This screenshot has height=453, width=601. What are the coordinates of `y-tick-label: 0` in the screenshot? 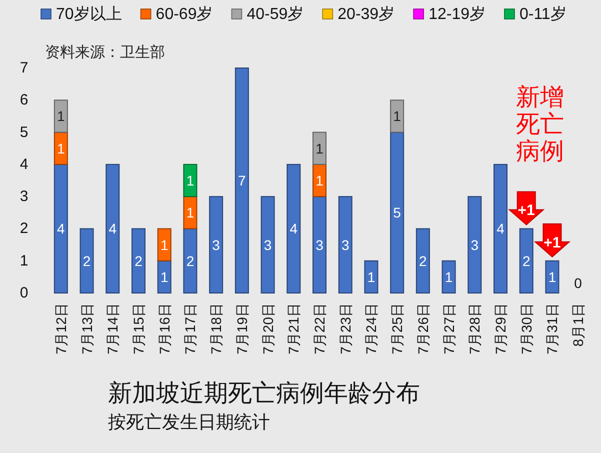 It's located at (24, 293).